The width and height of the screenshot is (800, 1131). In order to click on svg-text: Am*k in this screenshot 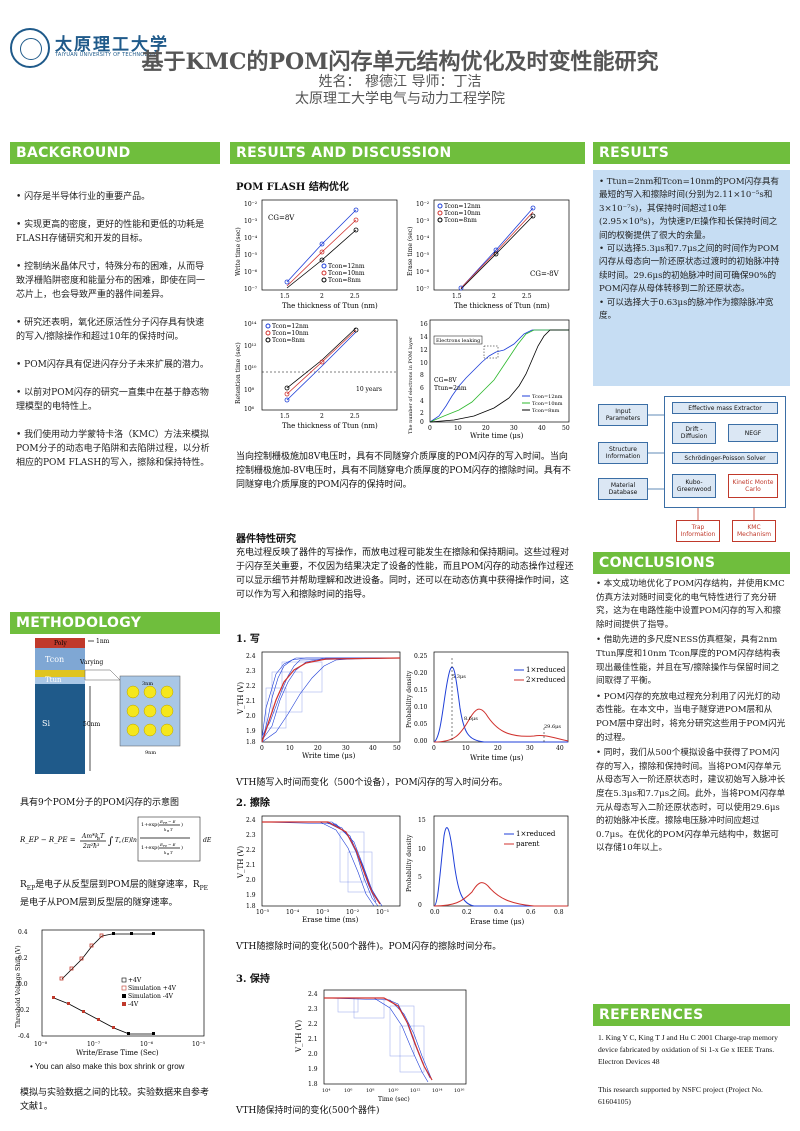, I will do `click(90, 836)`.